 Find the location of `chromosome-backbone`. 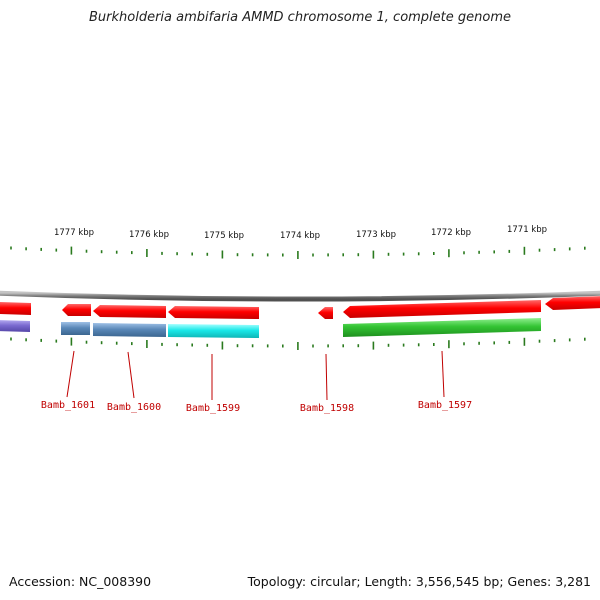

chromosome-backbone is located at coordinates (300, 296).